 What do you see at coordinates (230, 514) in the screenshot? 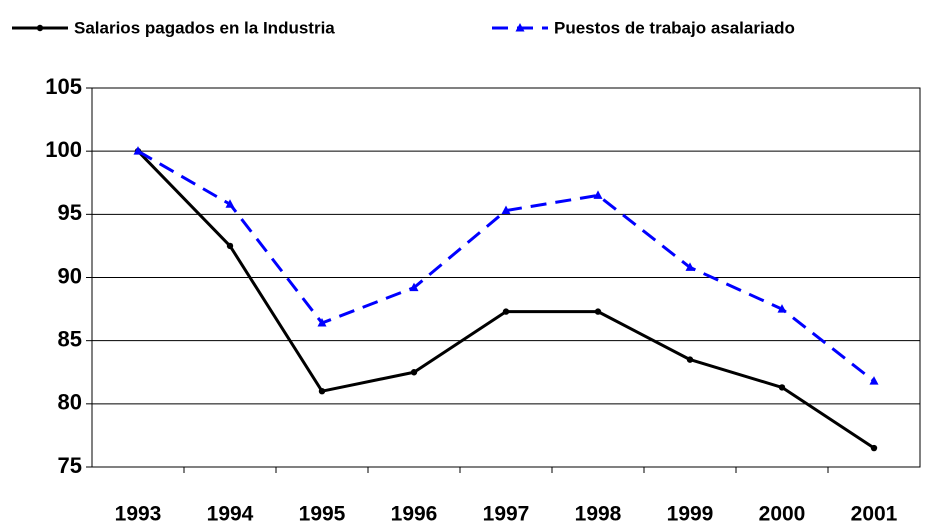
I see `x-tick-label: 1994` at bounding box center [230, 514].